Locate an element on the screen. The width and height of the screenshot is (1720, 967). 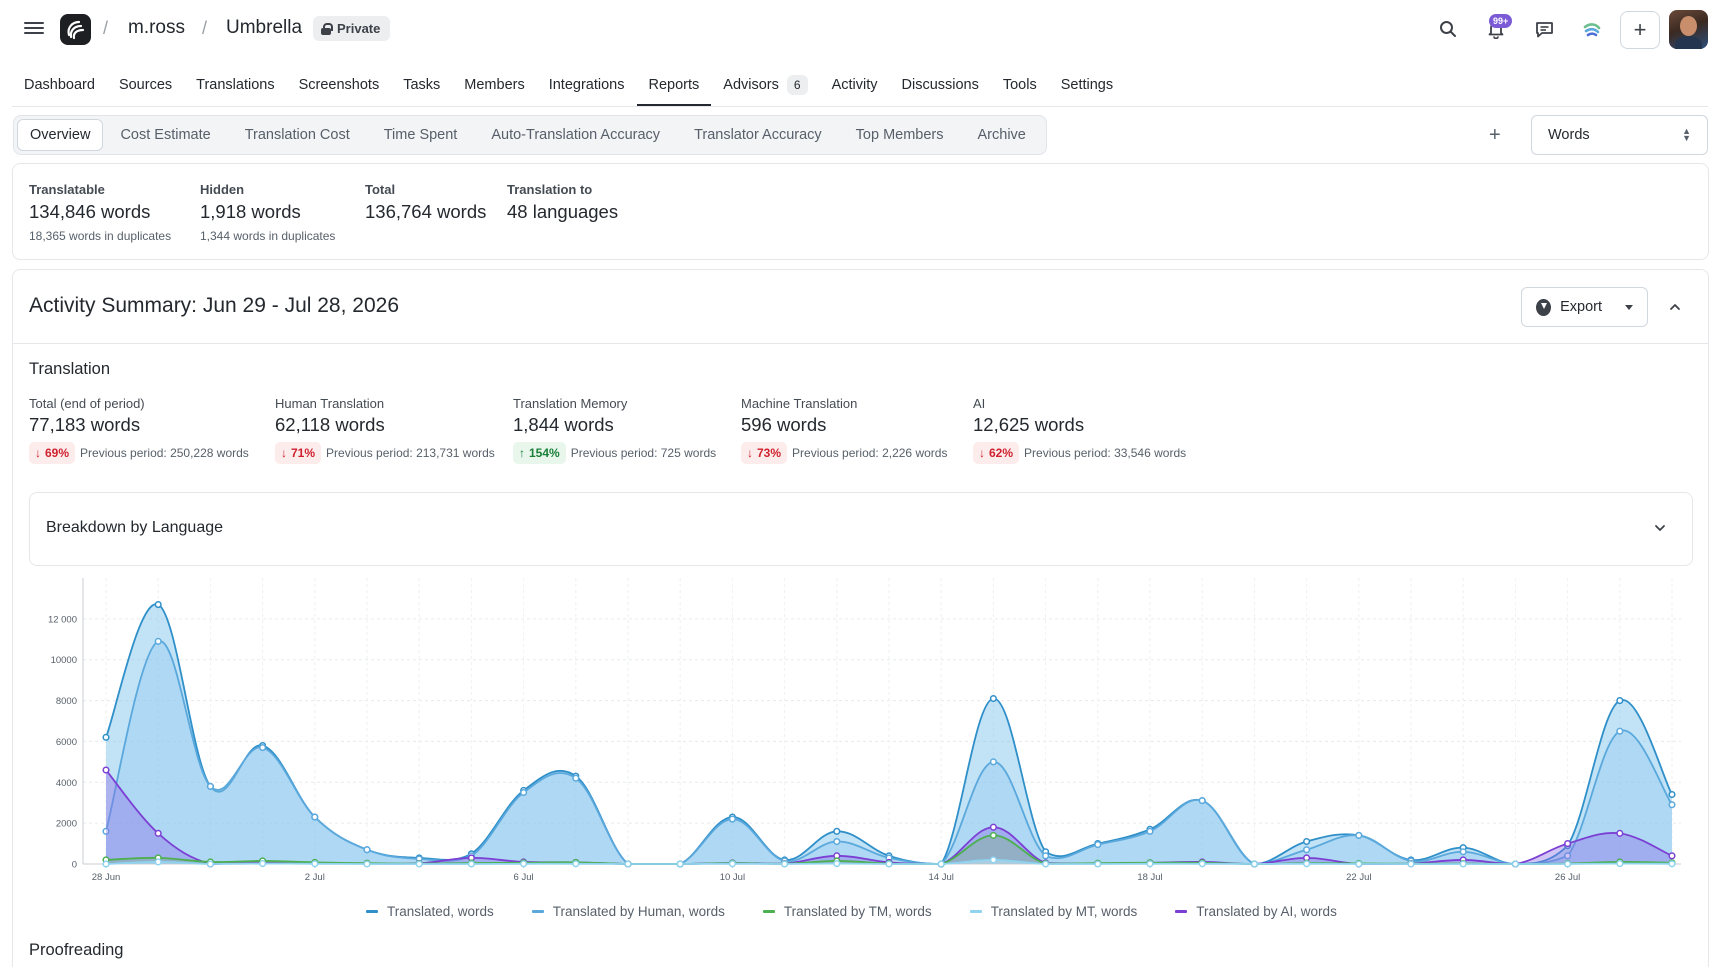
nav-item-settings: Settings is located at coordinates (1087, 85).